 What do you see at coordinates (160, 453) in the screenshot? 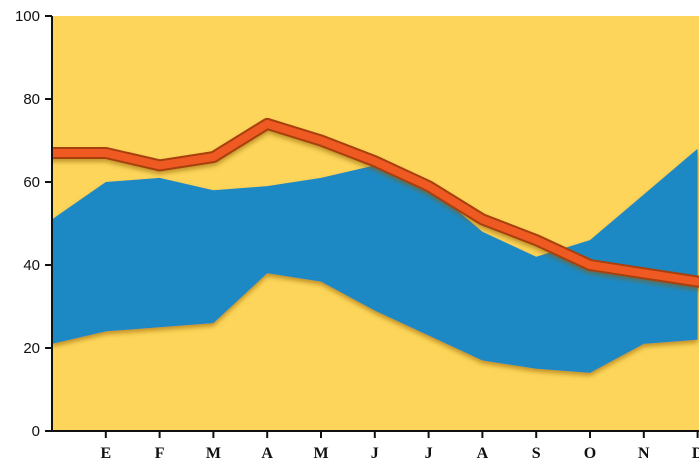
I see `x-tick-label: F` at bounding box center [160, 453].